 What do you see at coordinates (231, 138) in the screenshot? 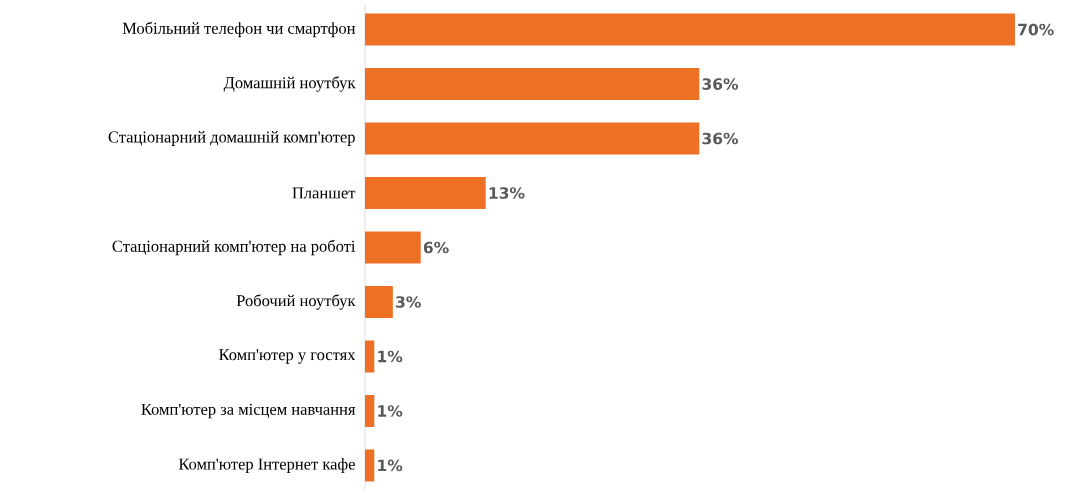
I see `y-tick-label: Стаціонарний домашній комп'ютер` at bounding box center [231, 138].